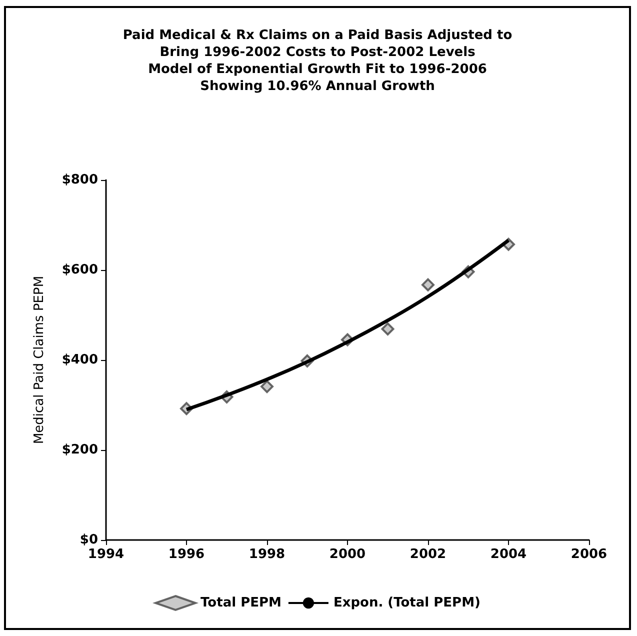  I want to click on x-tick-label: 1998, so click(267, 554).